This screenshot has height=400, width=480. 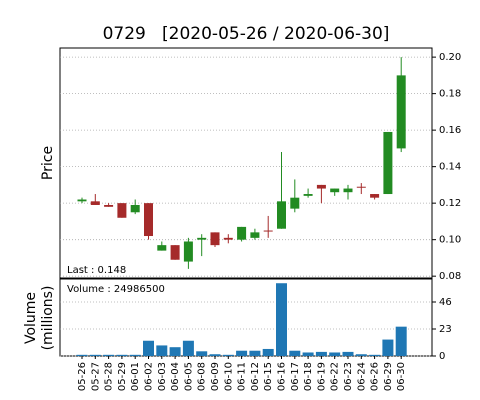 I want to click on y-tick-label: 0.18, so click(x=450, y=94).